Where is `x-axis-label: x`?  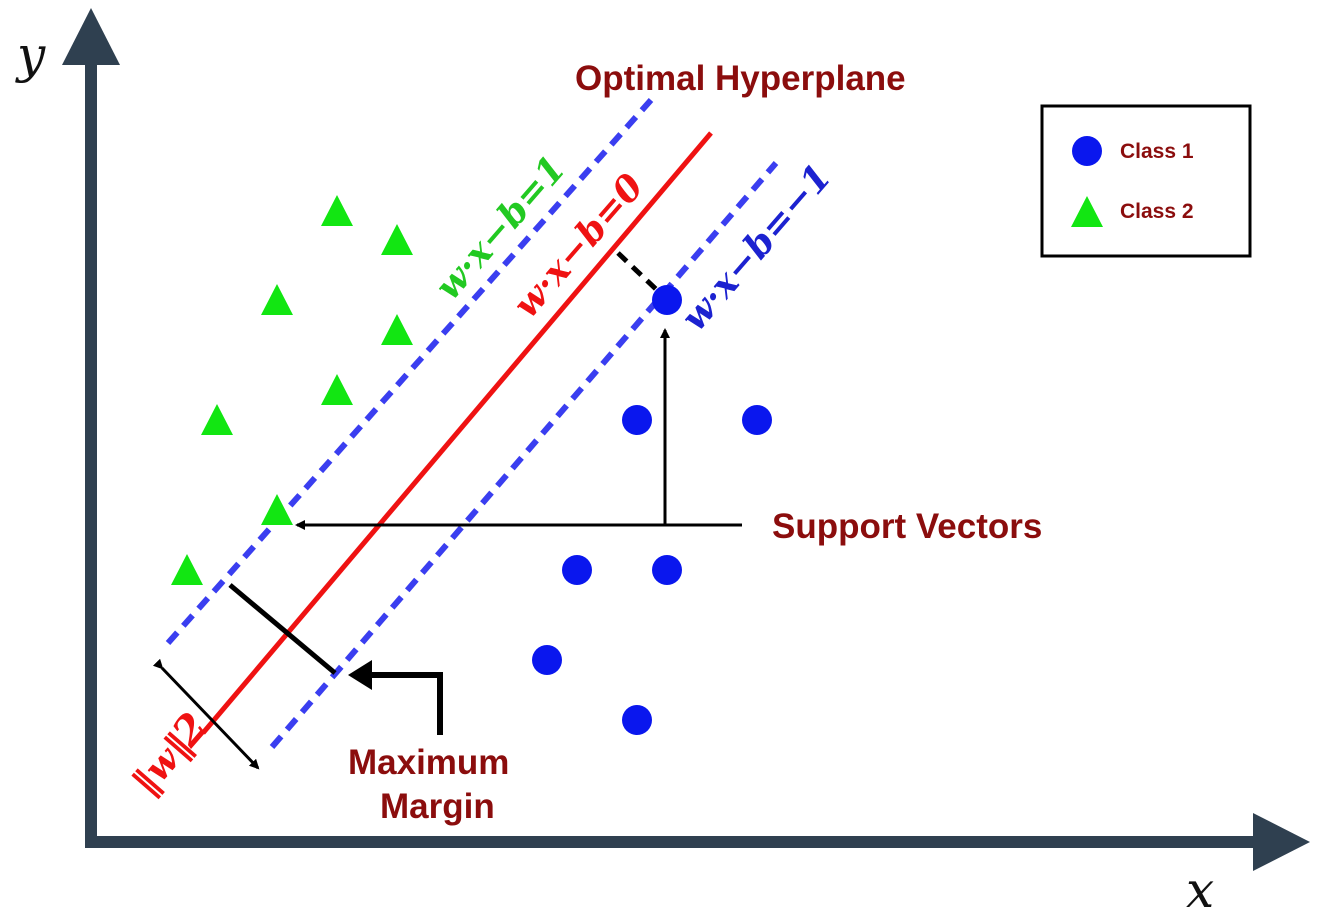 x-axis-label: x is located at coordinates (1200, 890).